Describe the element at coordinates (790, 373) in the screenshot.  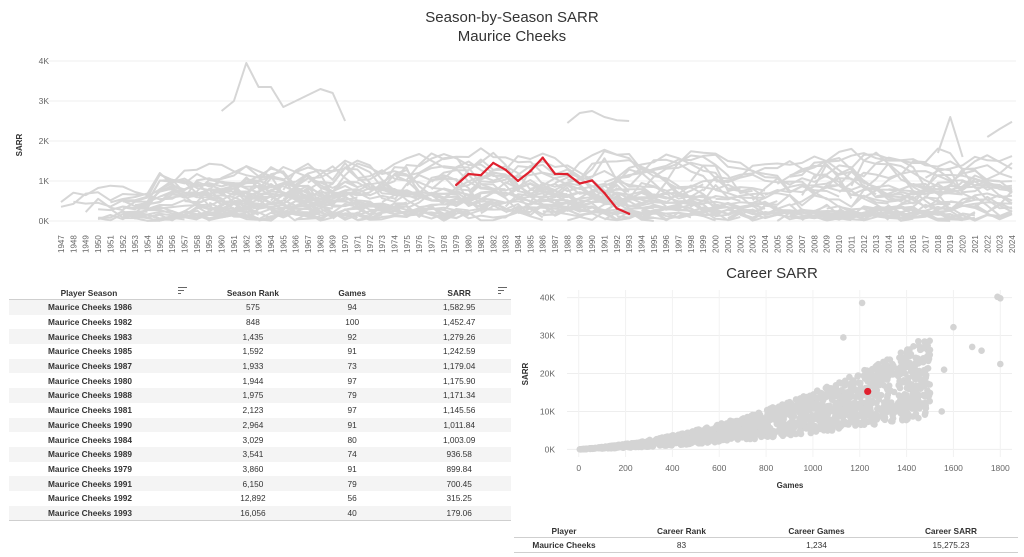
I see `background-points` at that location.